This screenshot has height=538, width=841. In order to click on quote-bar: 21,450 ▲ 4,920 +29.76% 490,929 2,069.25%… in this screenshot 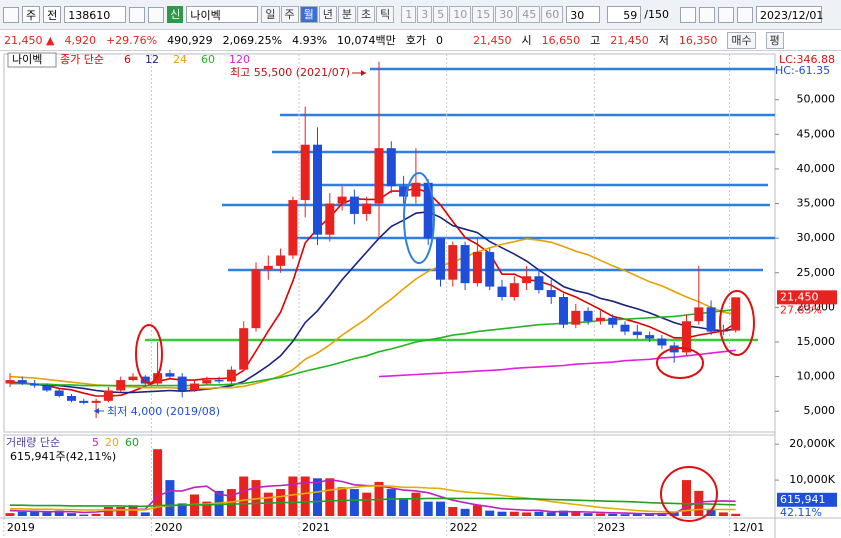, I will do `click(420, 40)`.